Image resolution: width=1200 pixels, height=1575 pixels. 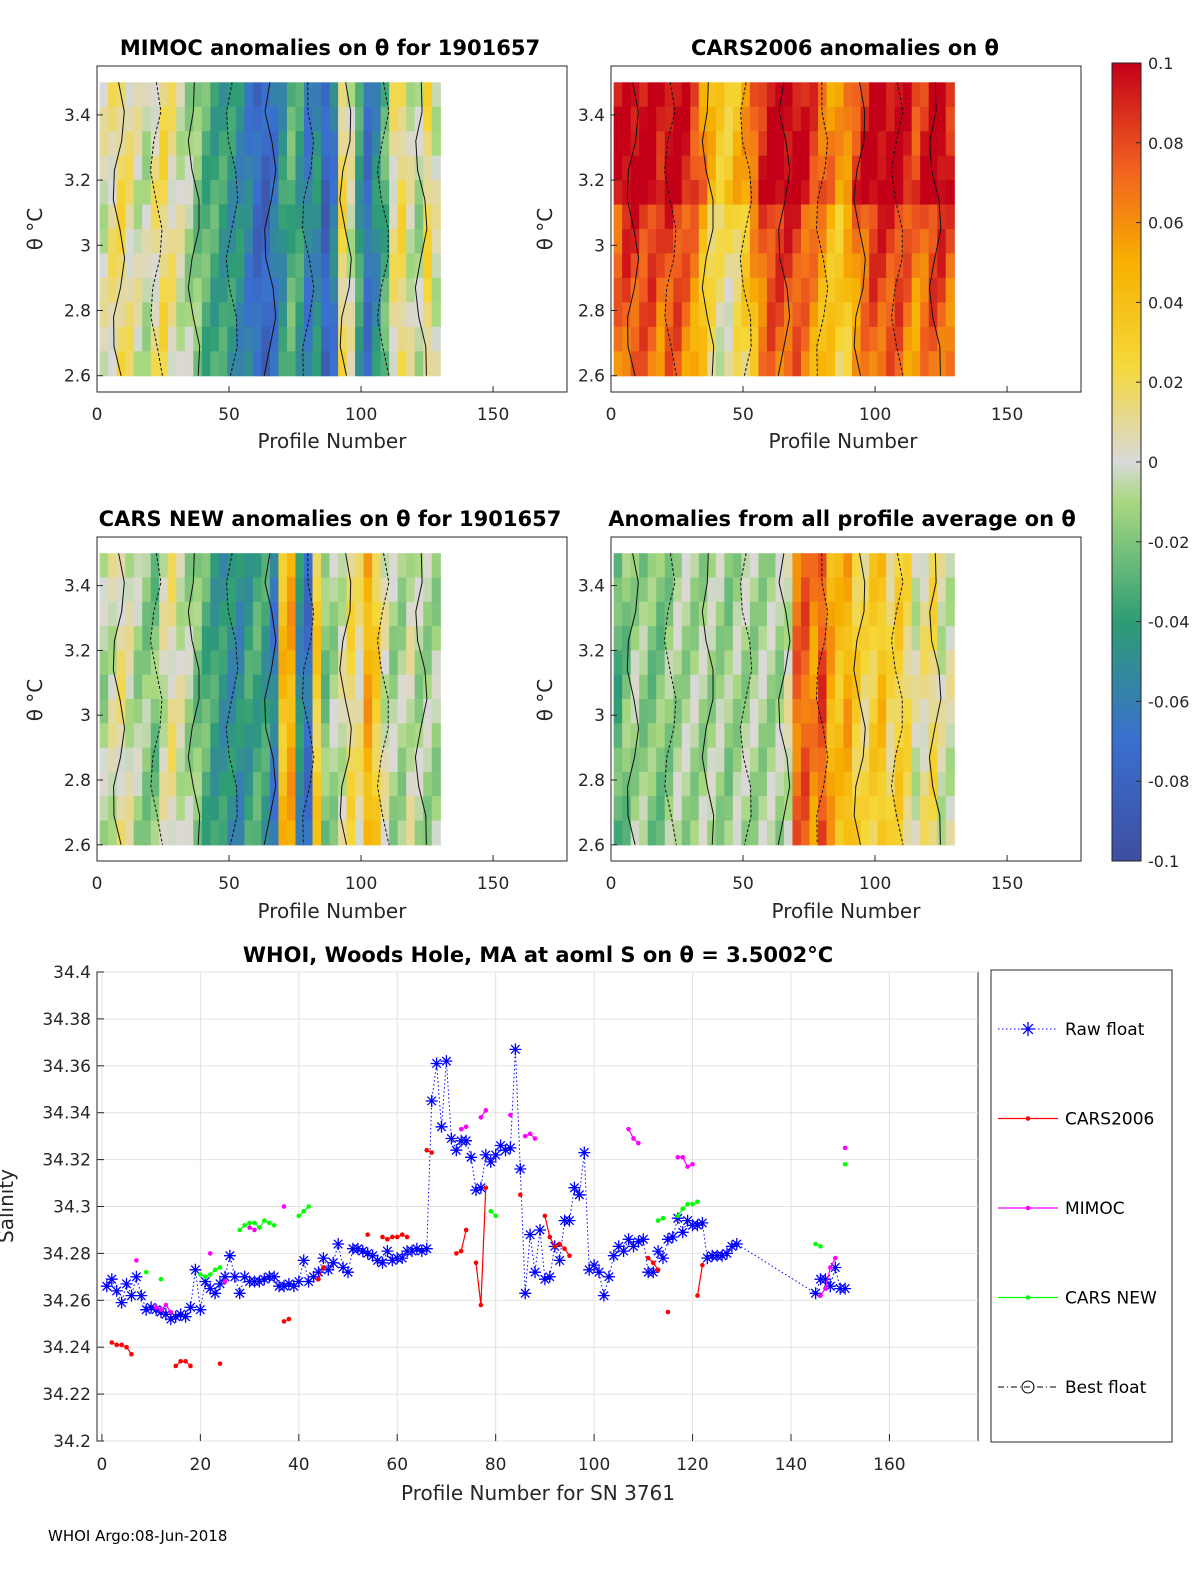 What do you see at coordinates (66, 1348) in the screenshot?
I see `y-tick-label: 34.24` at bounding box center [66, 1348].